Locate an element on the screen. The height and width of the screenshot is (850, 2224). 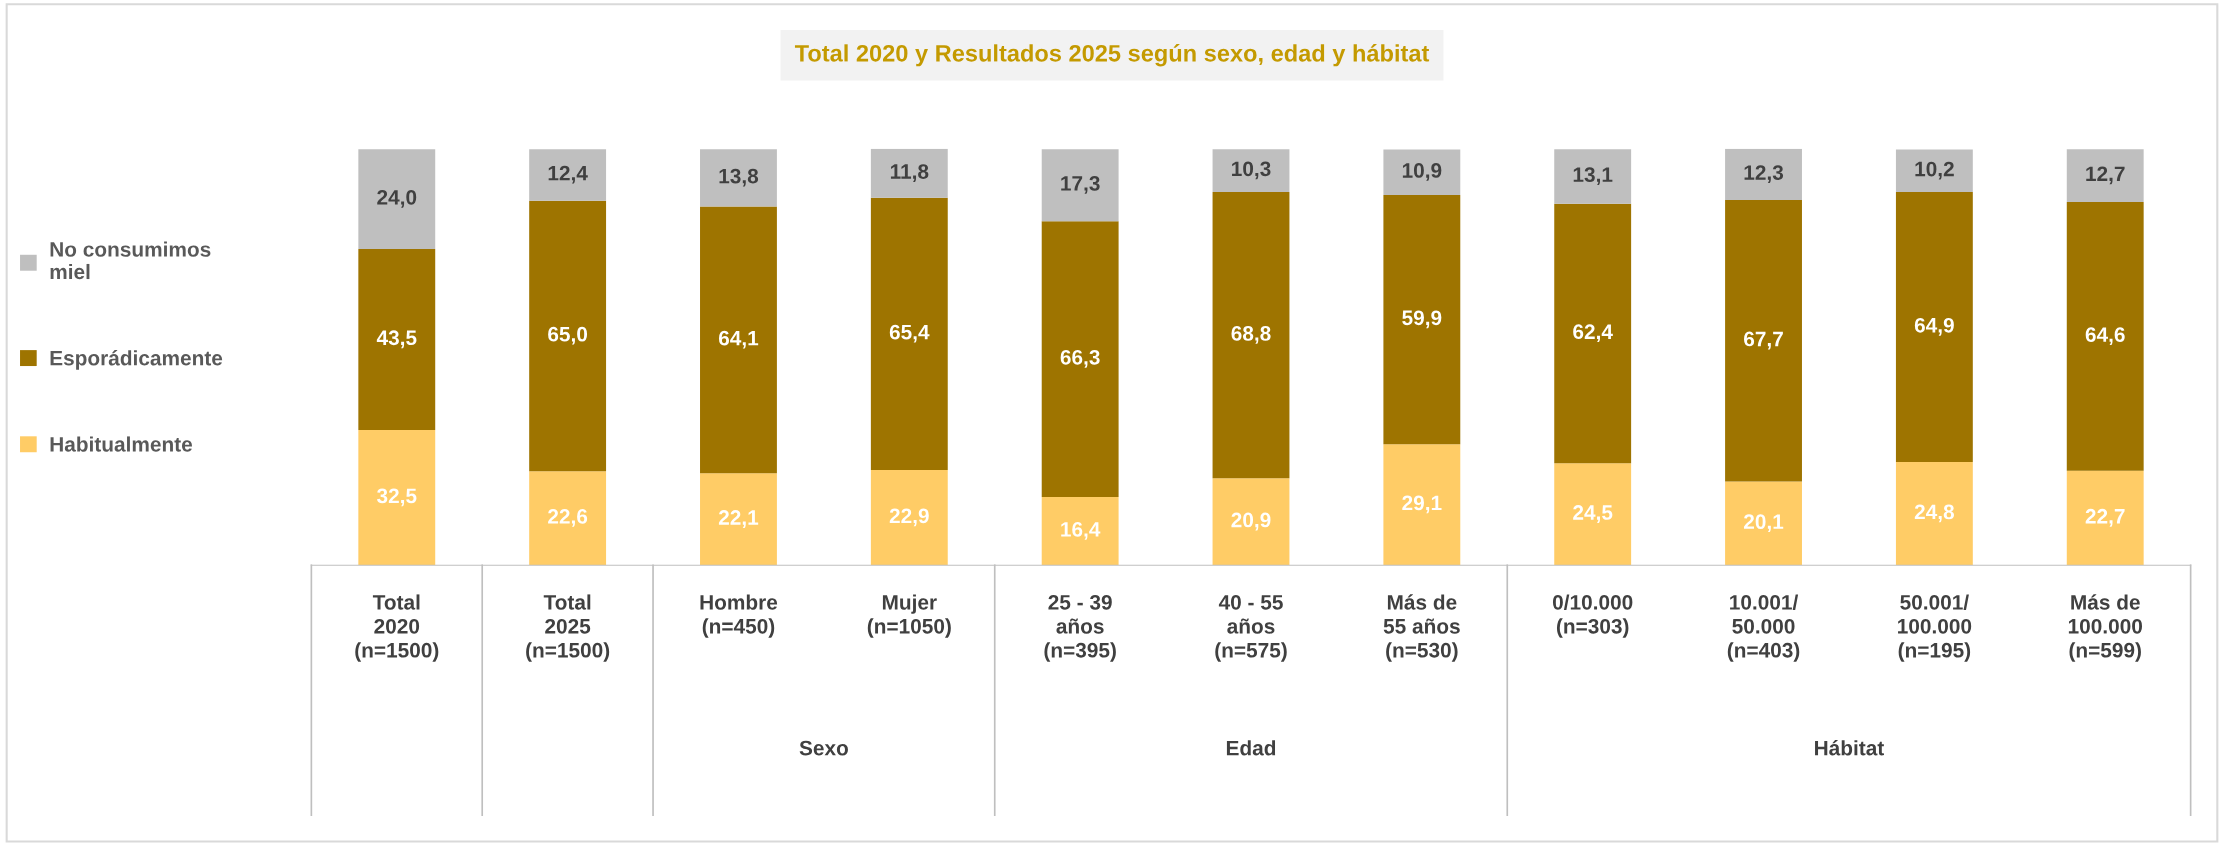
data-label: 11,8 is located at coordinates (909, 173).